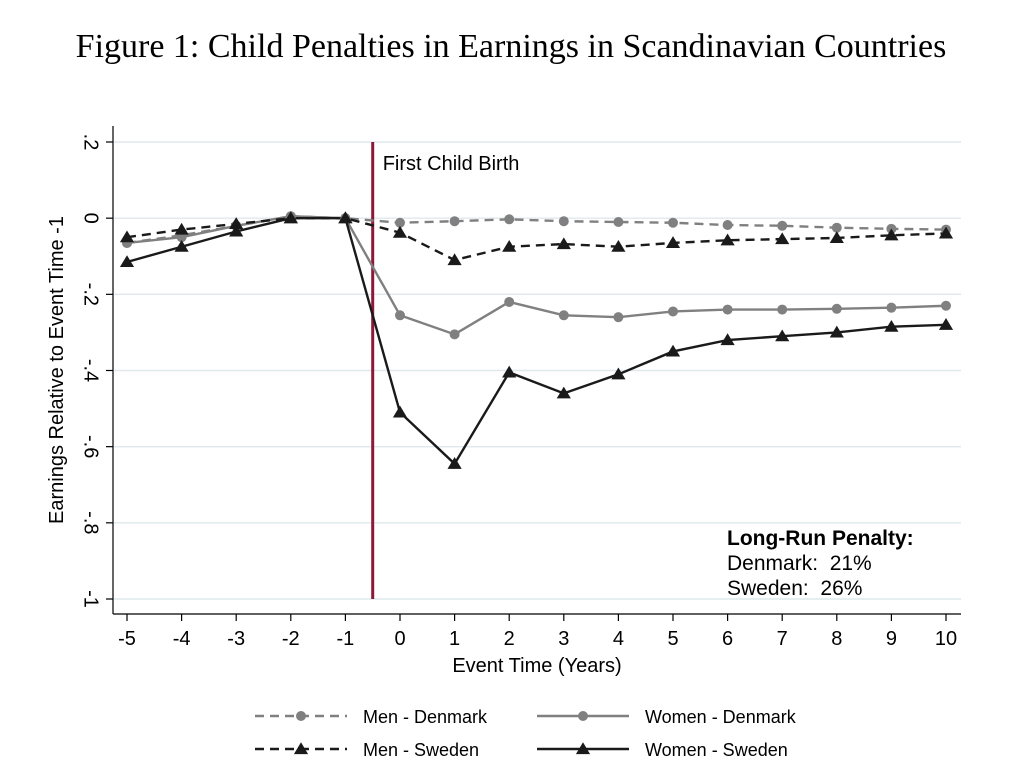 This screenshot has height=780, width=1022. Describe the element at coordinates (421, 750) in the screenshot. I see `legend-label-men-sweden: Men - Sweden` at that location.